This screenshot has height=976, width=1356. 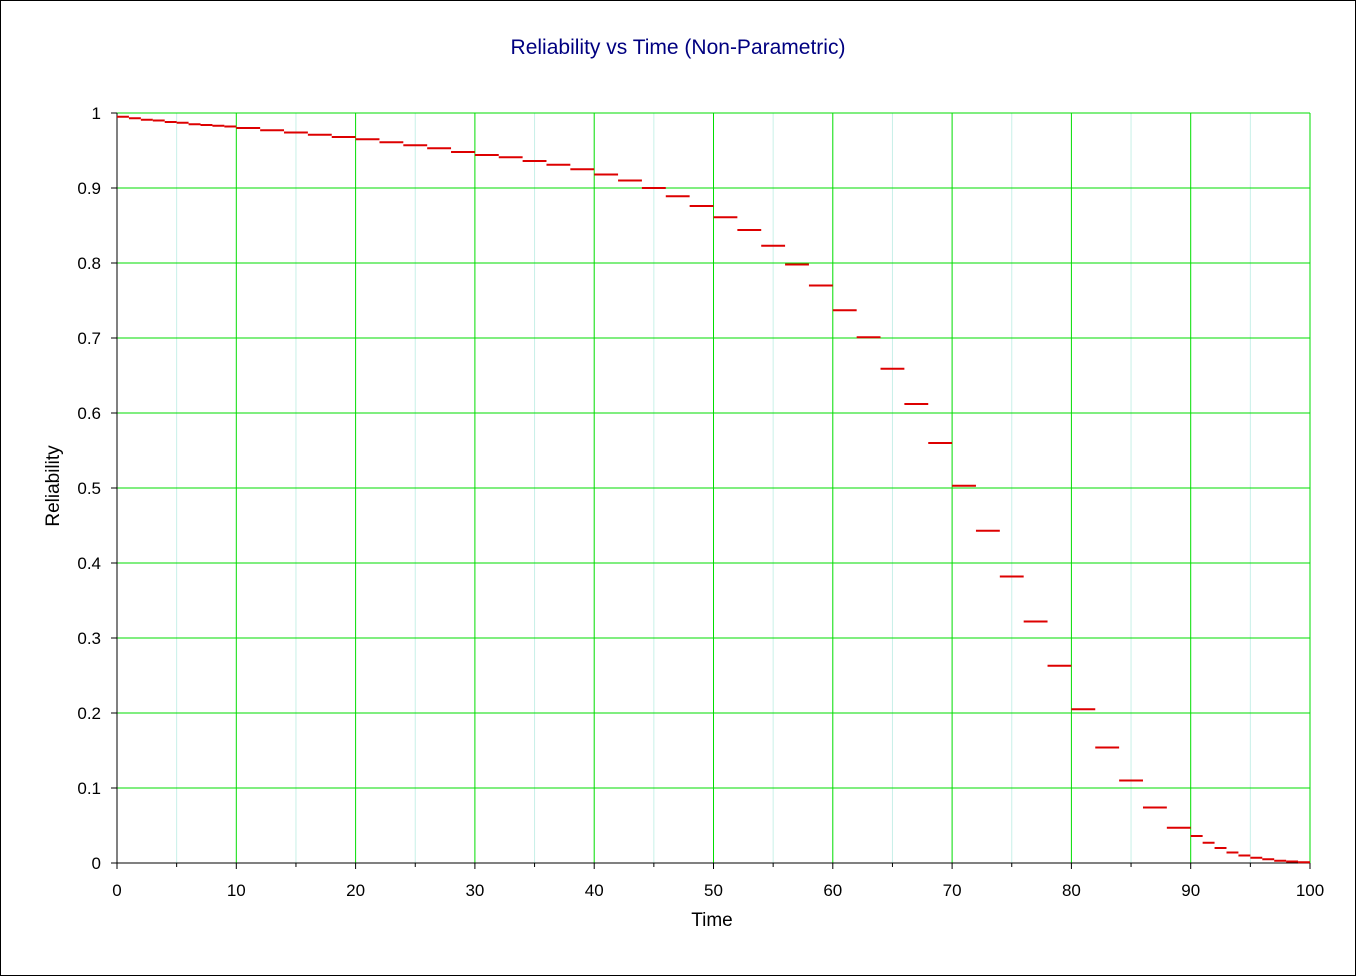 I want to click on y-tick-label: 0.7, so click(x=89, y=338).